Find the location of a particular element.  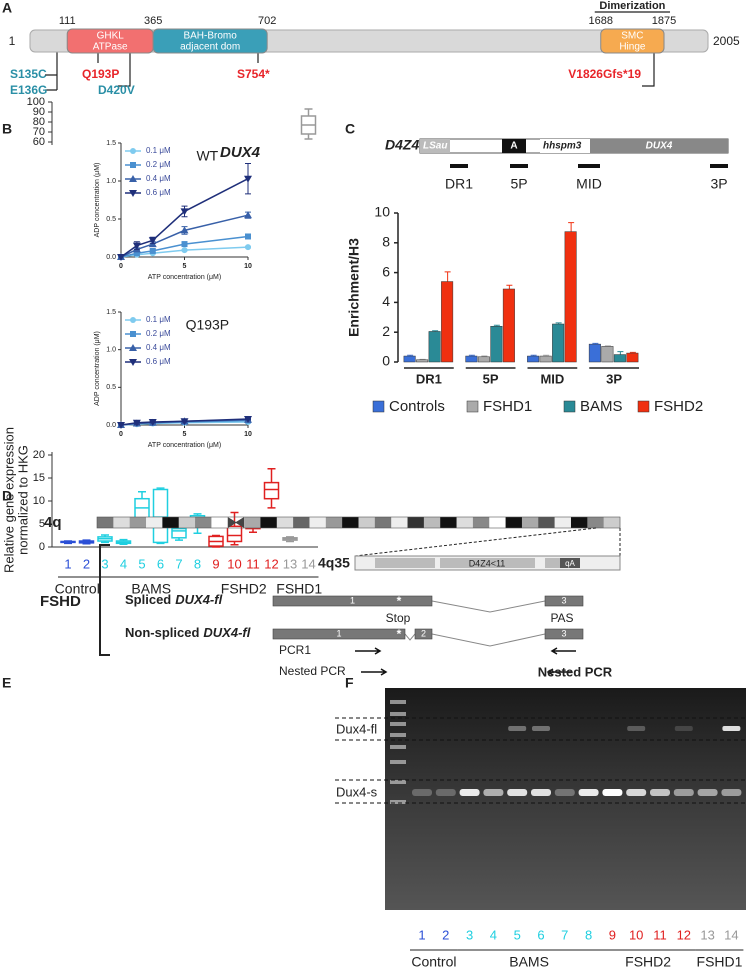

primer-label: Nested PCR is located at coordinates (312, 671).